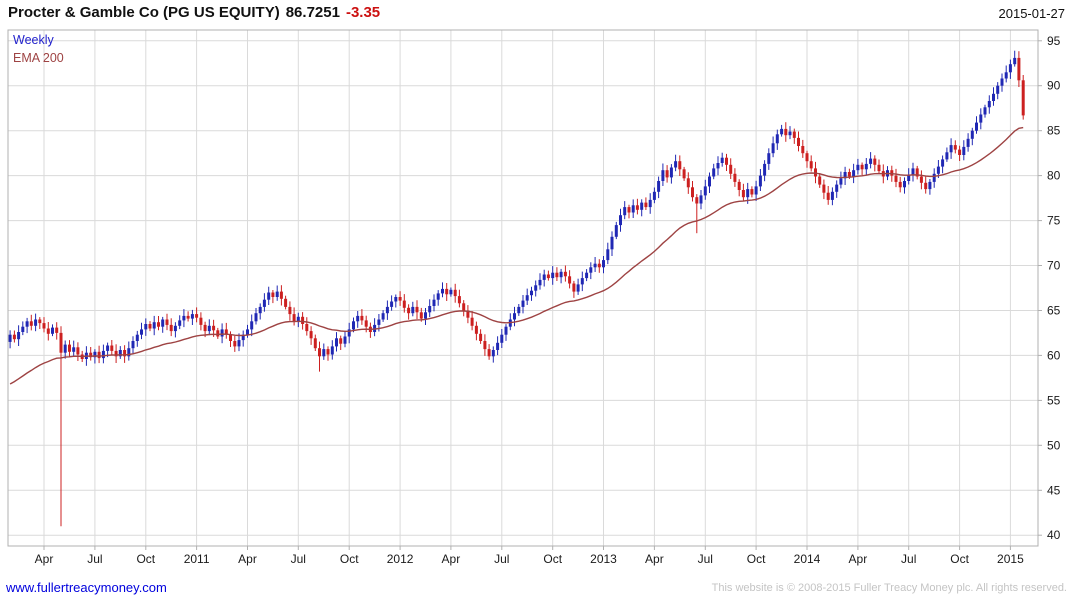 This screenshot has height=600, width=1075. I want to click on y-axis-label: 85, so click(1054, 131).